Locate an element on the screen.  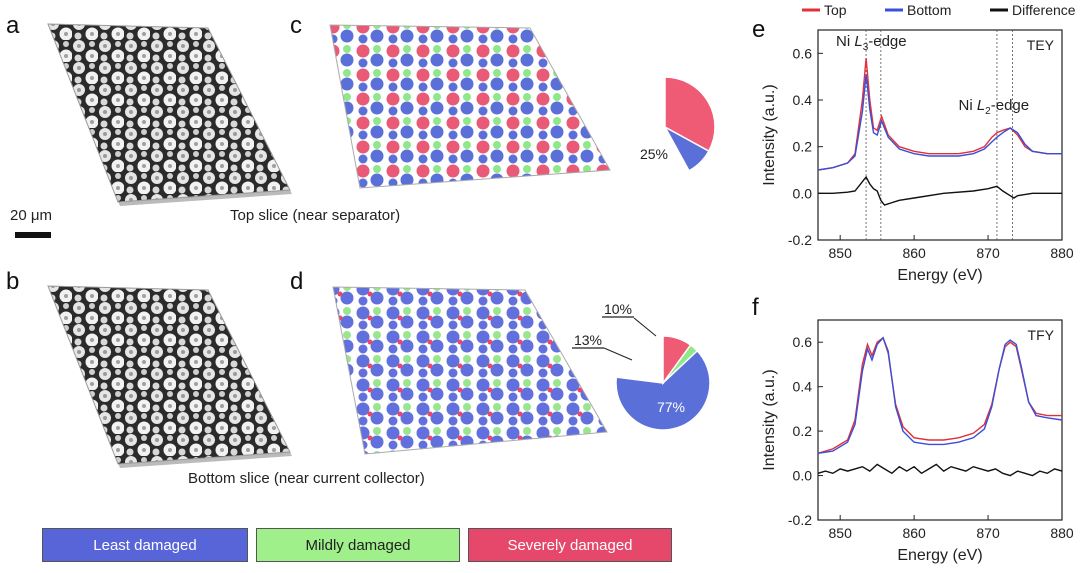
ni-l2-edge-label: Ni L2-edge is located at coordinates (993, 107).